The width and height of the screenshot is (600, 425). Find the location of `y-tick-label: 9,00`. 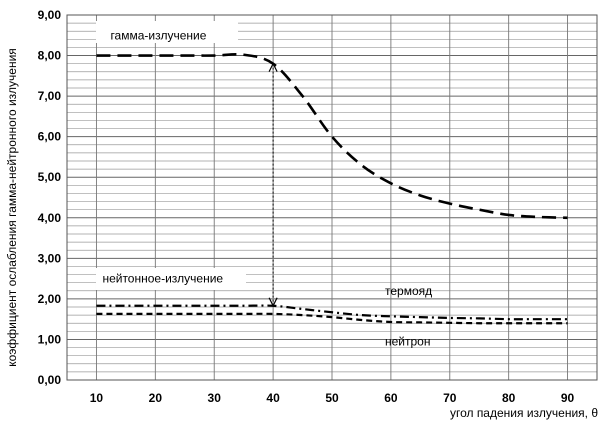

y-tick-label: 9,00 is located at coordinates (50, 15).